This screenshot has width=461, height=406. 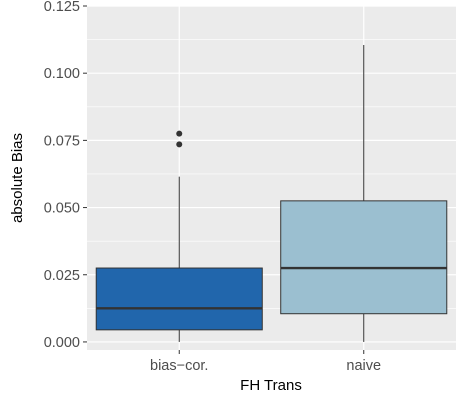 I want to click on x-tick-label: naive, so click(x=363, y=366).